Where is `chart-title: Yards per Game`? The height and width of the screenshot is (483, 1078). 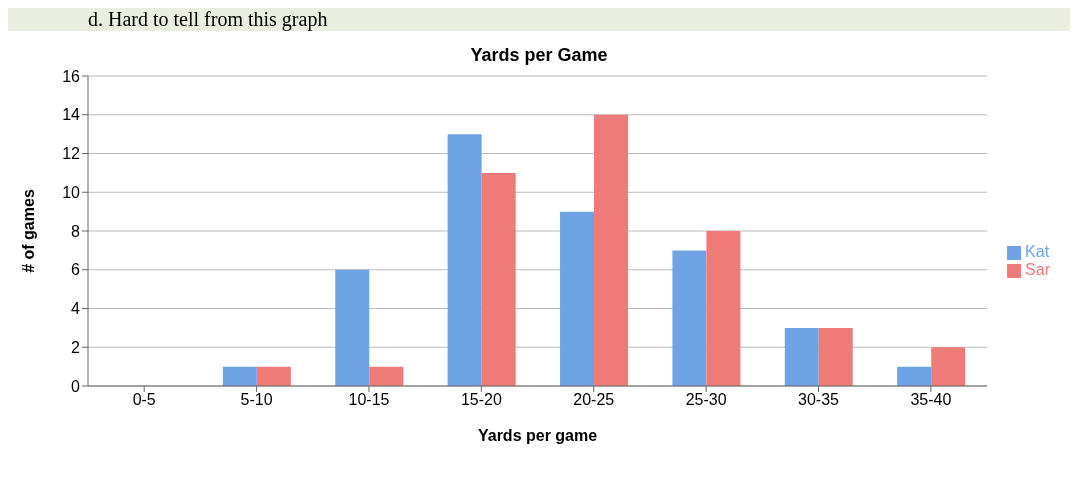 chart-title: Yards per Game is located at coordinates (539, 55).